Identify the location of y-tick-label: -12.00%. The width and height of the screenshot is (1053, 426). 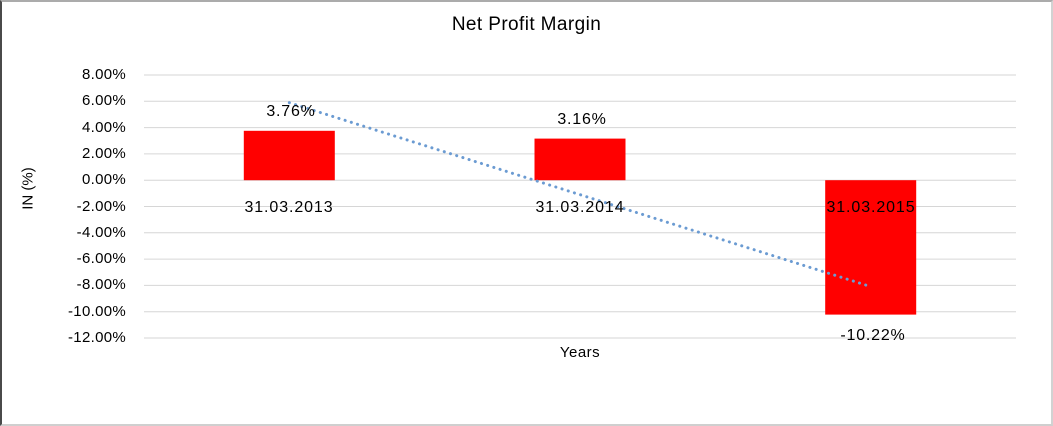
(97, 337).